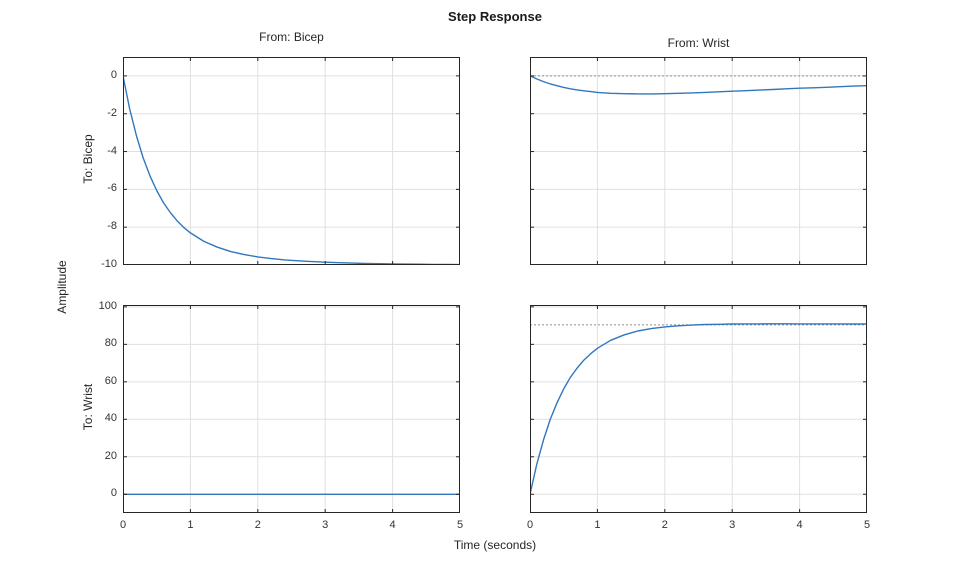  I want to click on subplot-from-wrist-to-wrist, so click(698, 409).